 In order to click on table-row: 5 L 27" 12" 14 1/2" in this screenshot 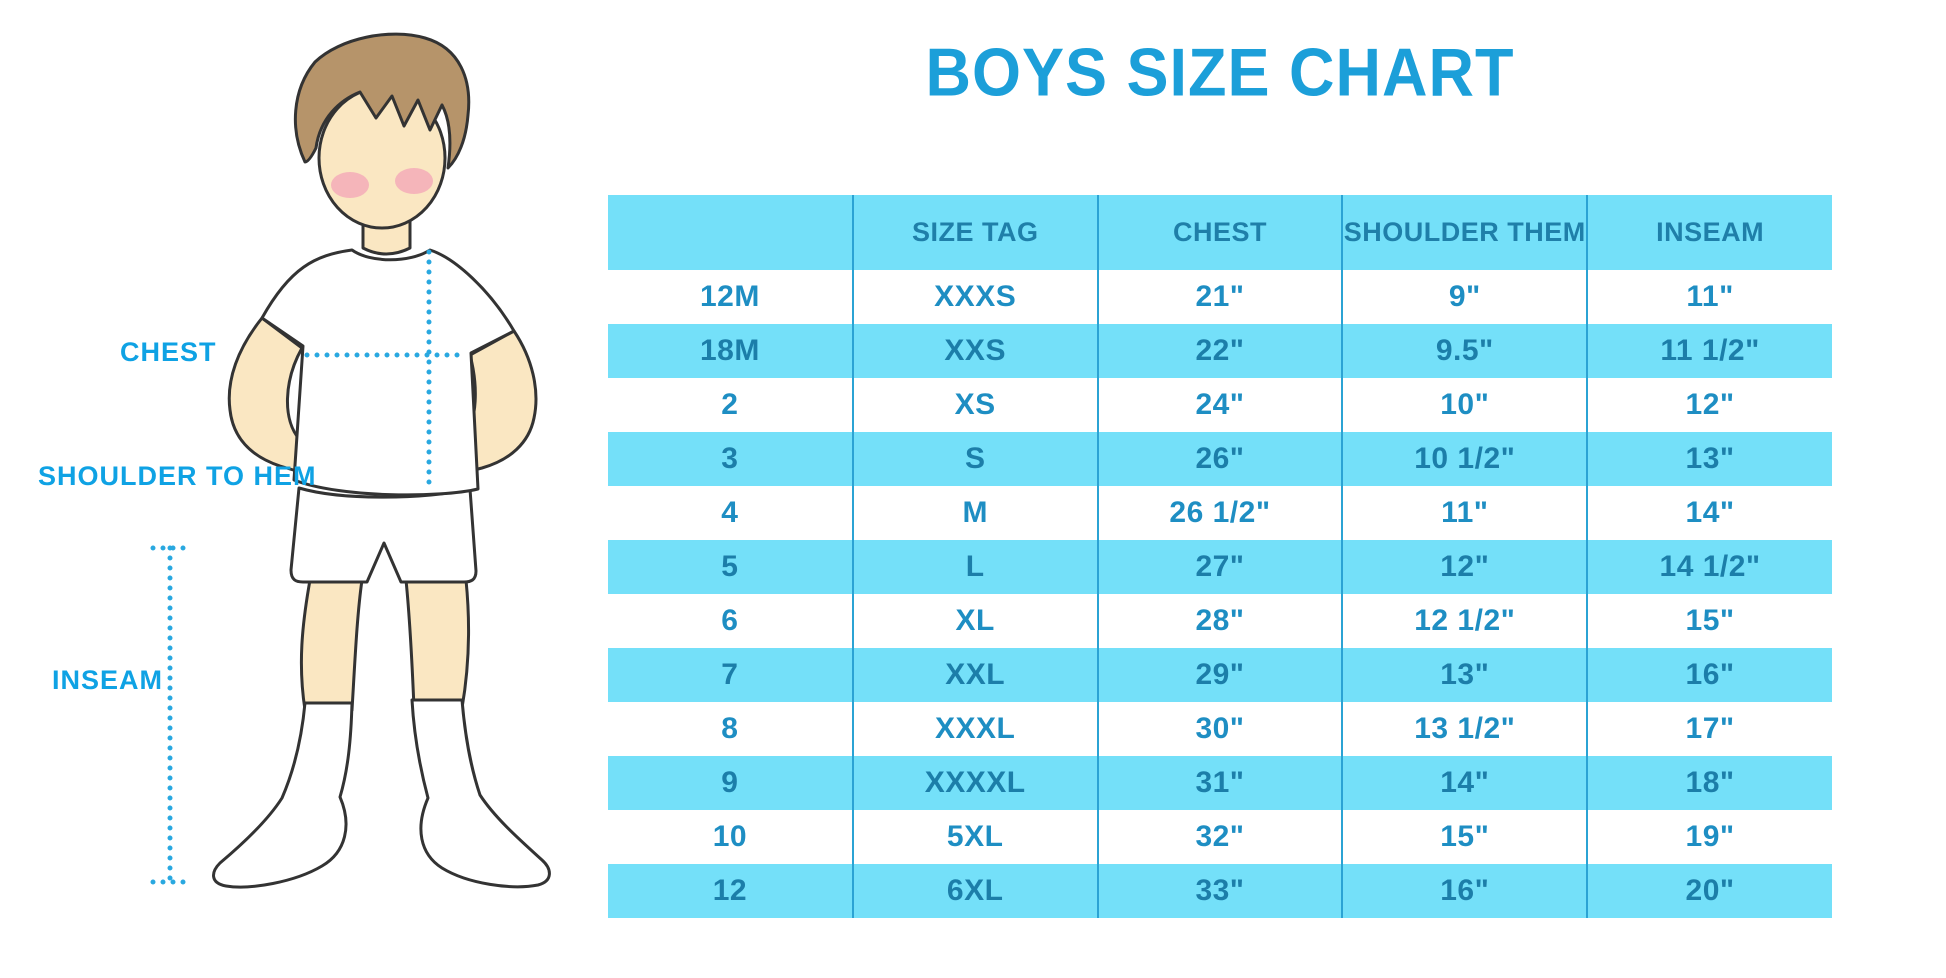, I will do `click(1220, 567)`.